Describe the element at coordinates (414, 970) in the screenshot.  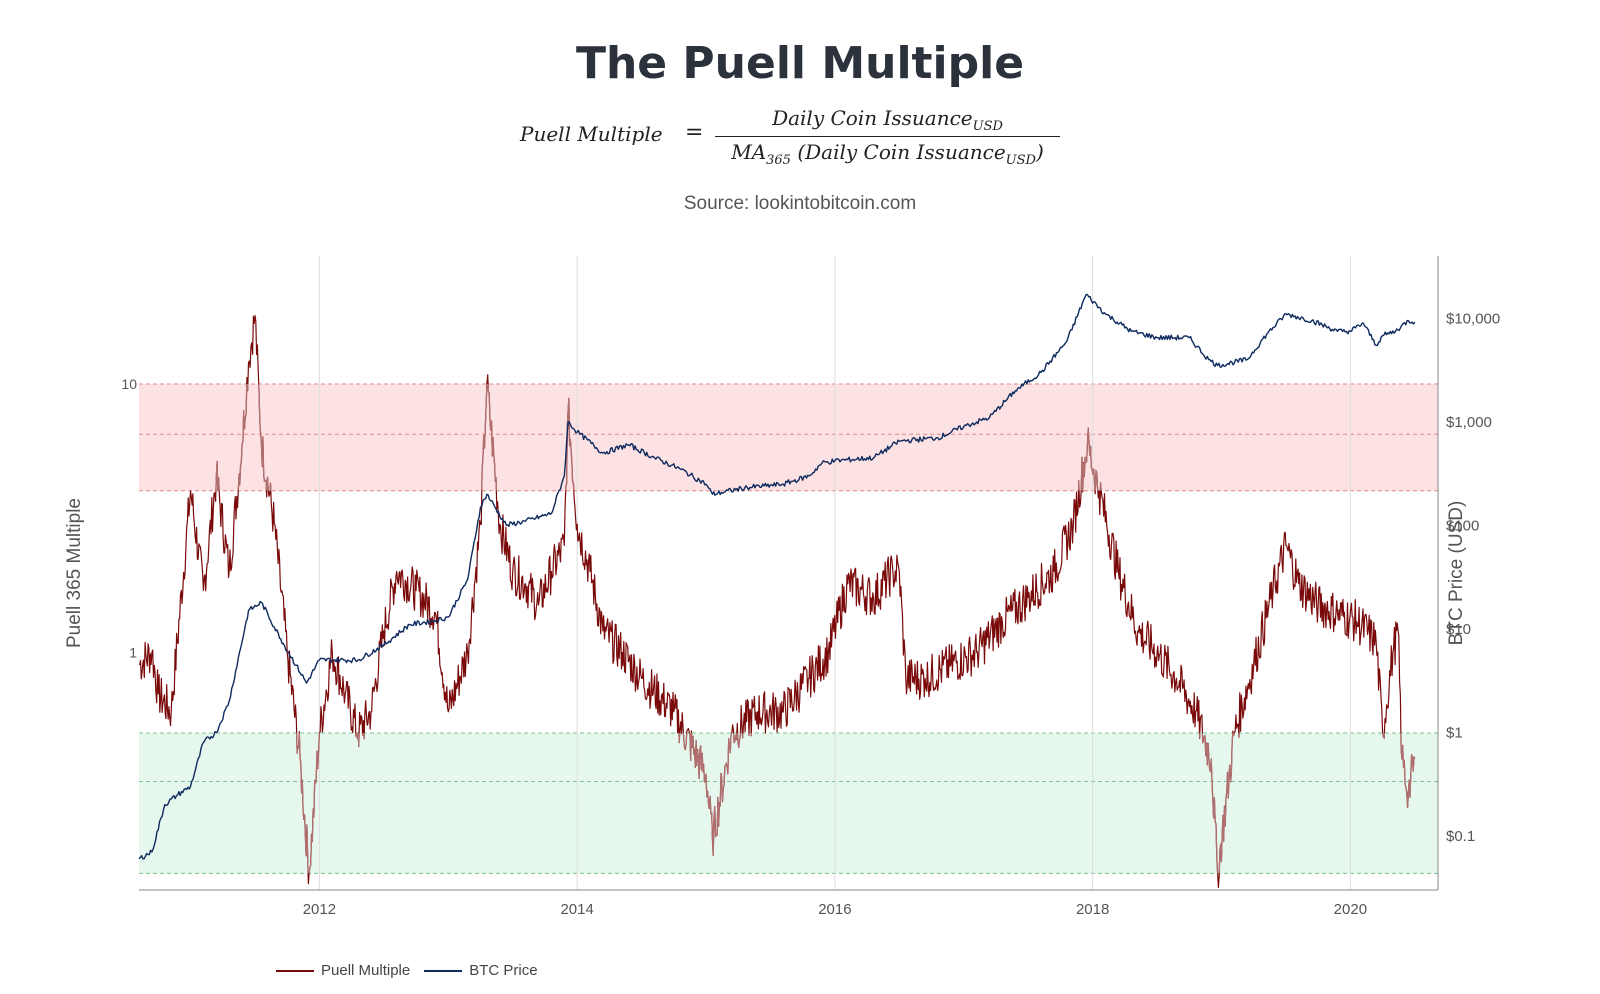
I see `legend: Puell Multiple BTC Price` at that location.